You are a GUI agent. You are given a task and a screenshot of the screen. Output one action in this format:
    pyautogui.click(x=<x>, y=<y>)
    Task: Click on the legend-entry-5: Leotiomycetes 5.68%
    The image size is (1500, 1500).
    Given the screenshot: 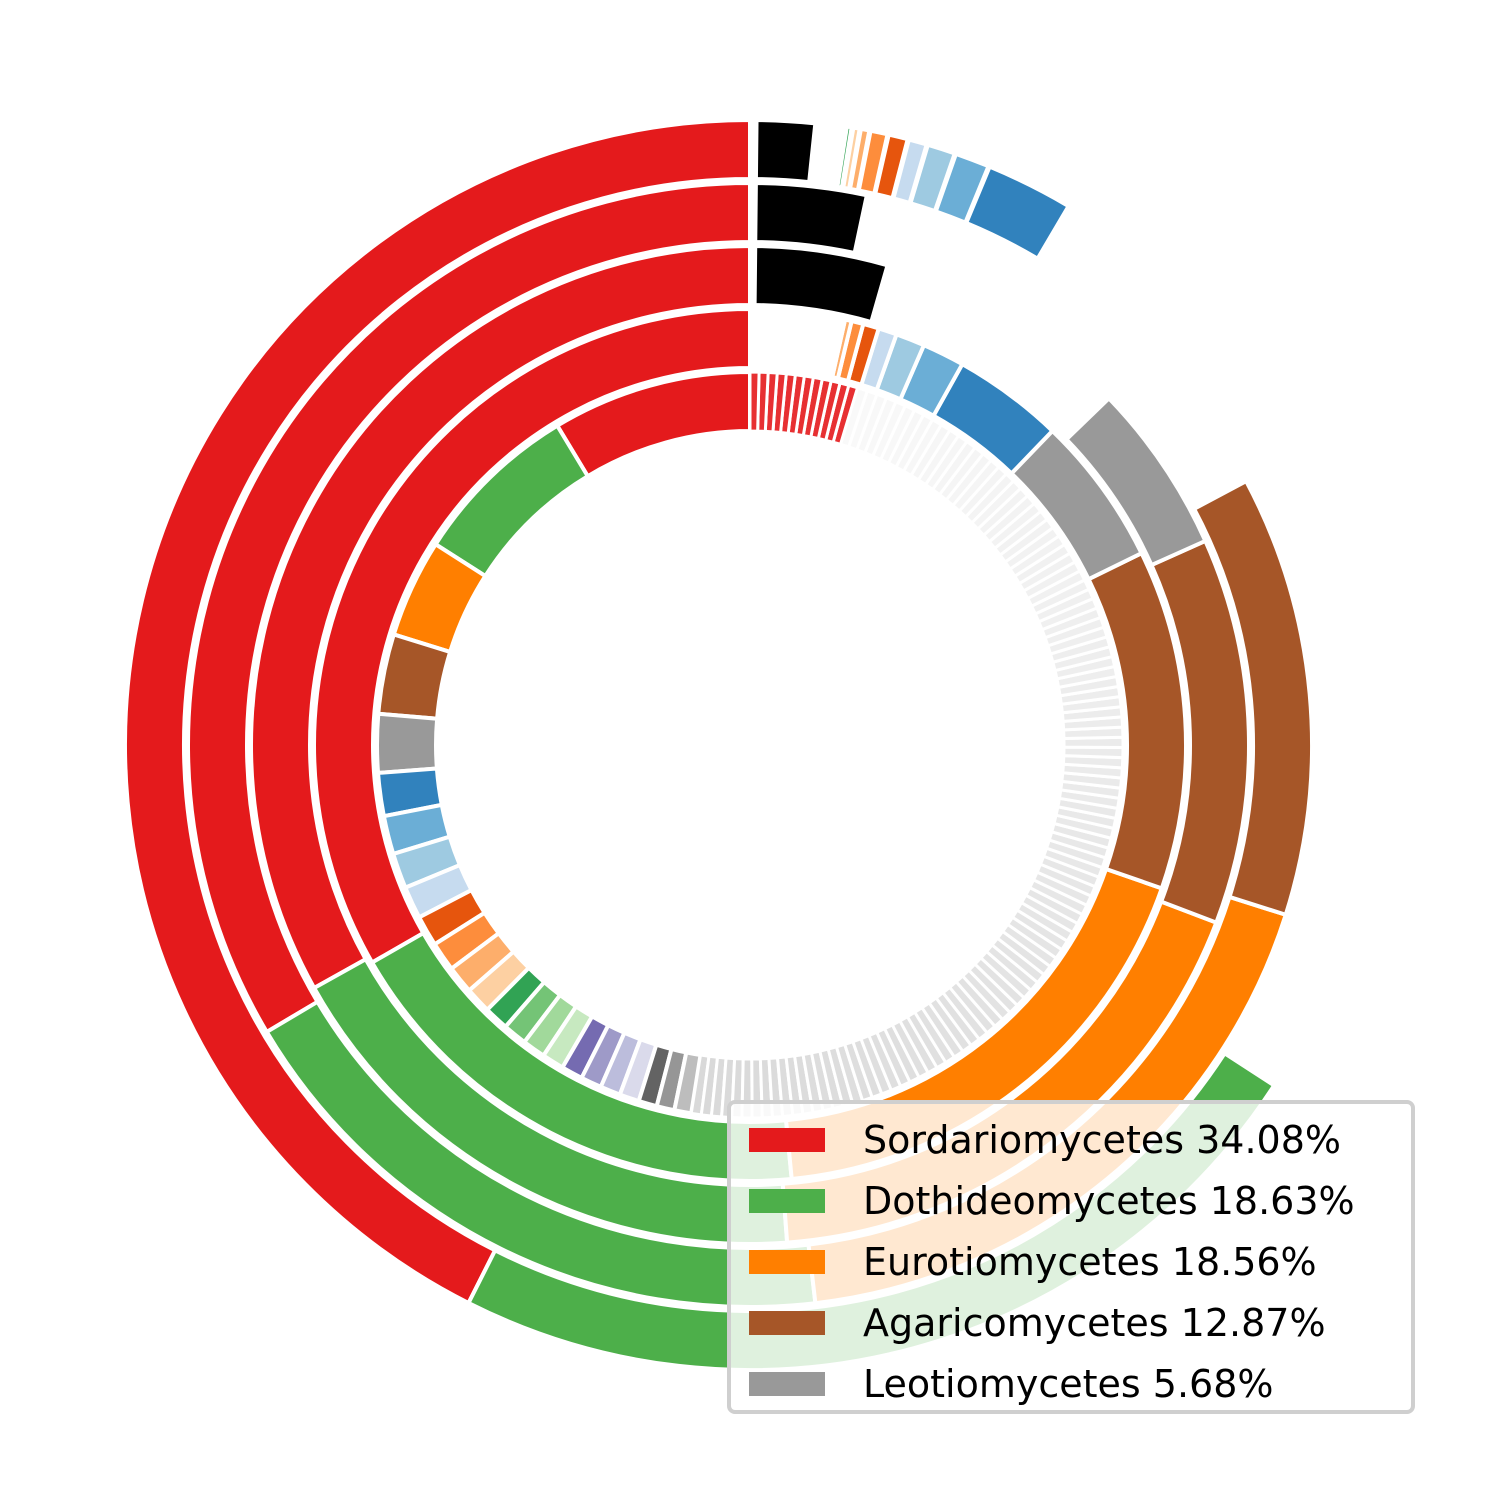 What is the action you would take?
    pyautogui.click(x=1011, y=1384)
    